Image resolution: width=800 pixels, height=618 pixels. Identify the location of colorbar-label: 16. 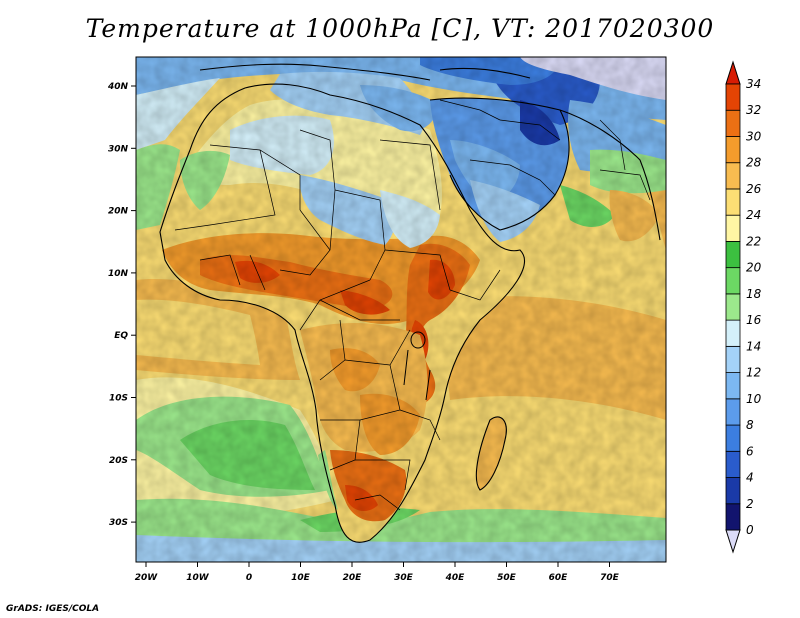
(754, 320).